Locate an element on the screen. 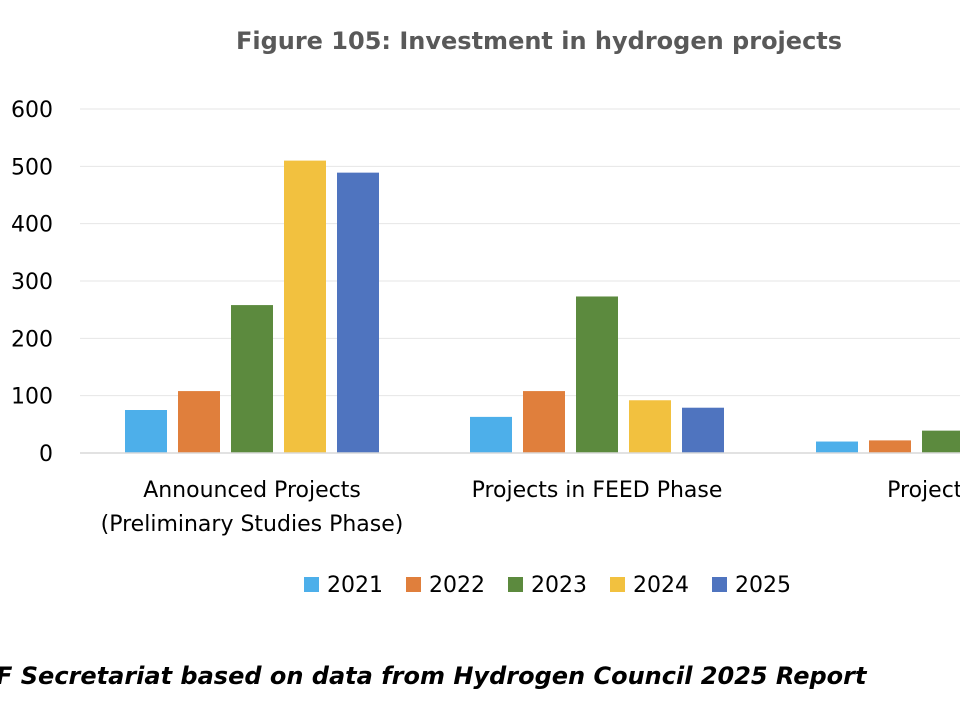 The width and height of the screenshot is (960, 720). legend-label-2022: 2022 is located at coordinates (457, 585).